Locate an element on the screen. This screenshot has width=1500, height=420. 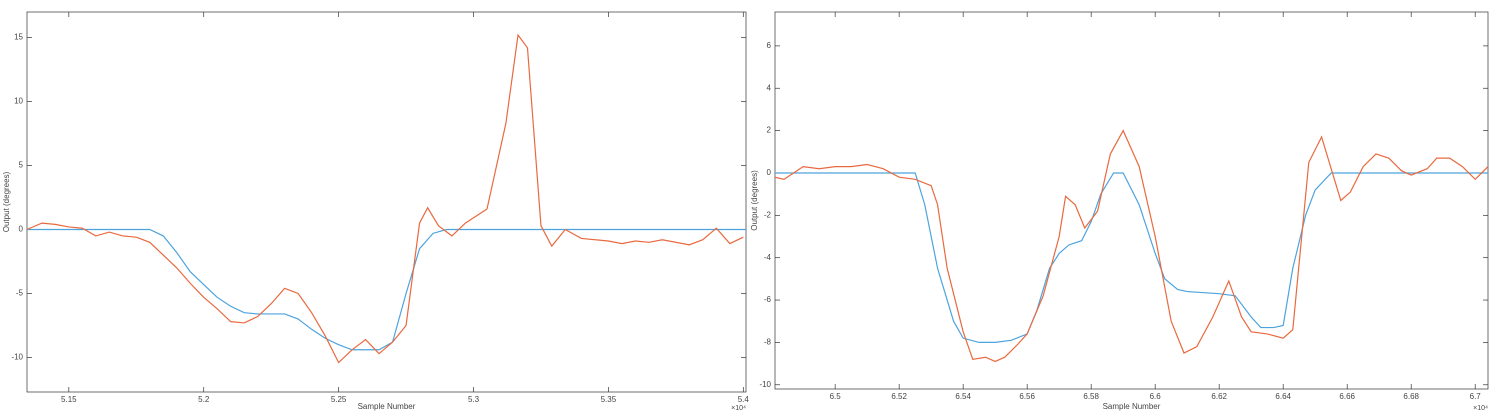
x-tick-label: 6.56 is located at coordinates (1027, 396).